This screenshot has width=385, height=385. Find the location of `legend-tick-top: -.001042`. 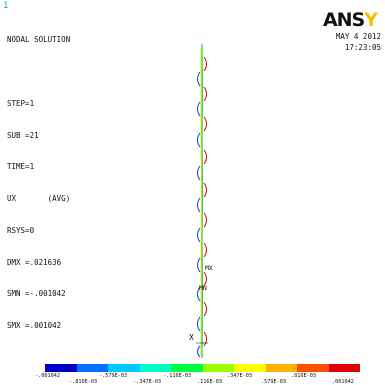

legend-tick-top: -.001042 is located at coordinates (47, 376).